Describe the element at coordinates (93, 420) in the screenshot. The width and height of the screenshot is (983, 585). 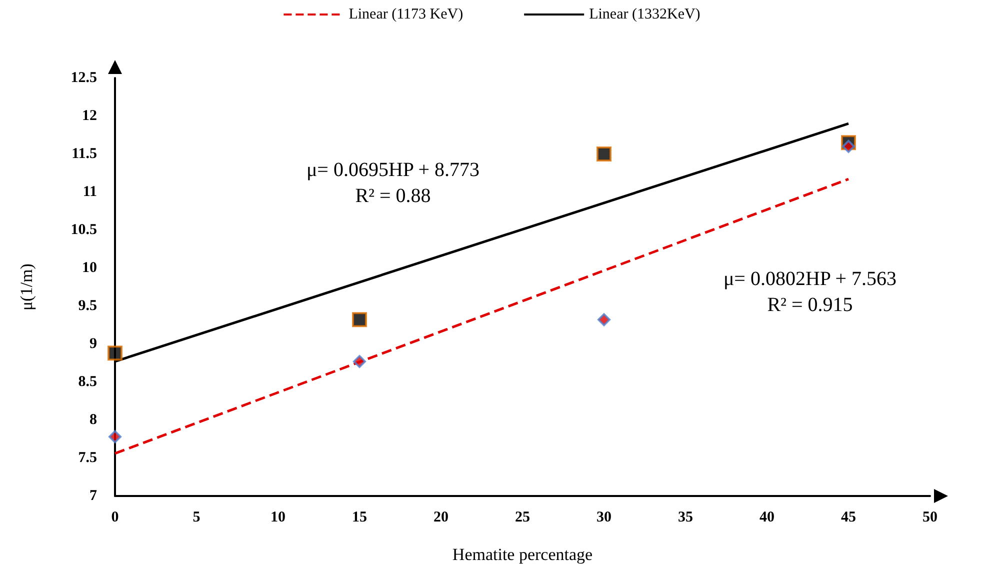
I see `y-tick-label: 8` at that location.